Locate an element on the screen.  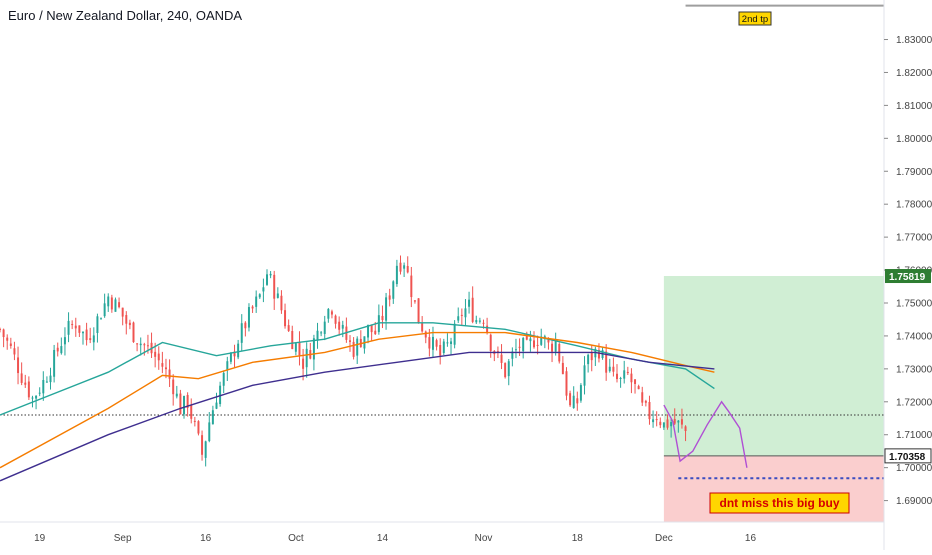
target-price-tag is located at coordinates (908, 276).